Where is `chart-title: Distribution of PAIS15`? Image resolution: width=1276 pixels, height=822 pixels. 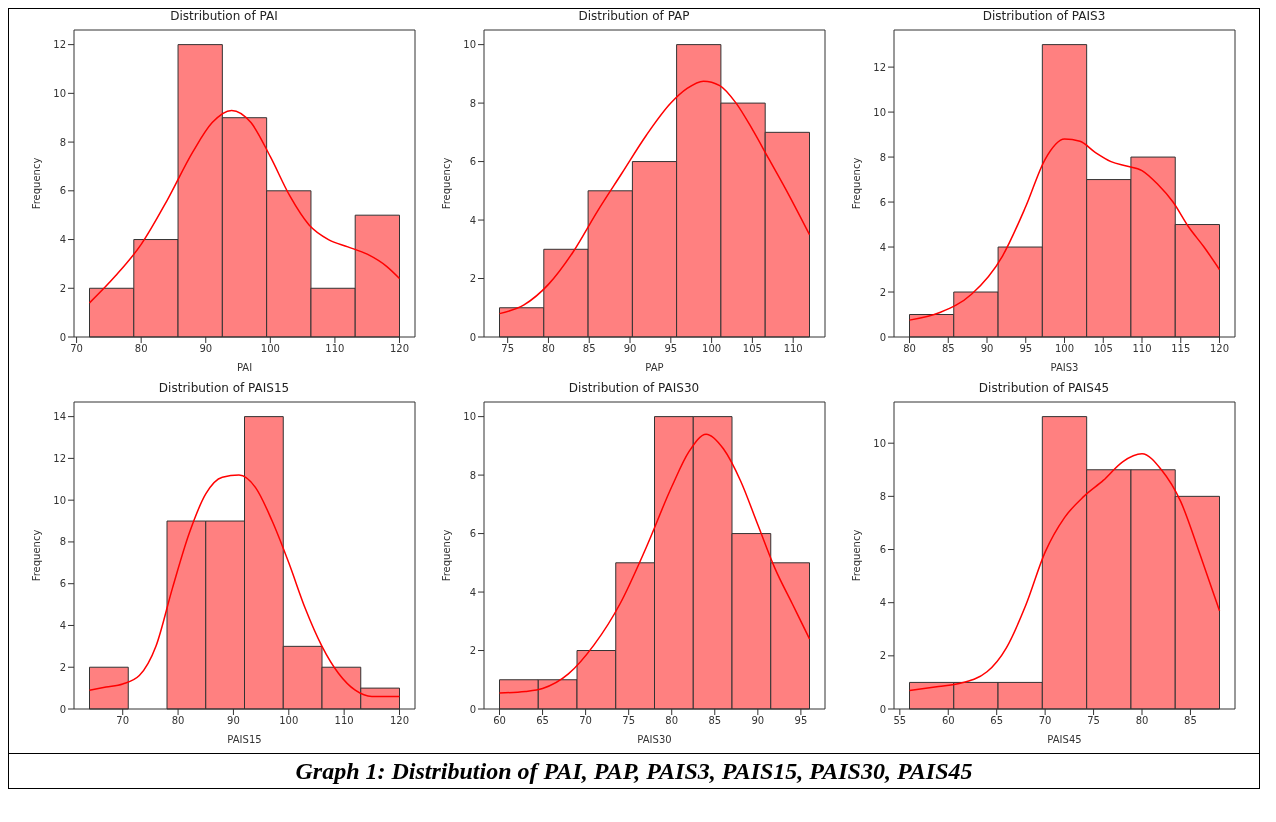 chart-title: Distribution of PAIS15 is located at coordinates (224, 389).